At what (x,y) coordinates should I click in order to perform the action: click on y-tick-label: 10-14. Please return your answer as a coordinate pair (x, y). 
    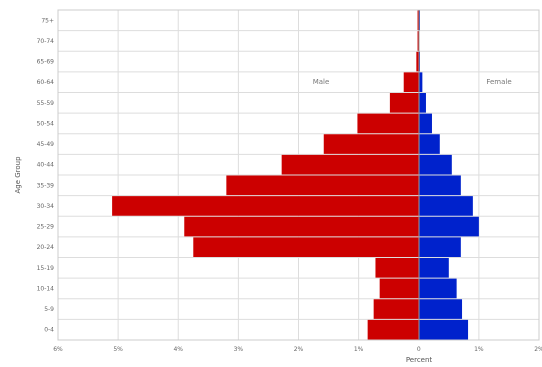
    Looking at the image, I should click on (46, 288).